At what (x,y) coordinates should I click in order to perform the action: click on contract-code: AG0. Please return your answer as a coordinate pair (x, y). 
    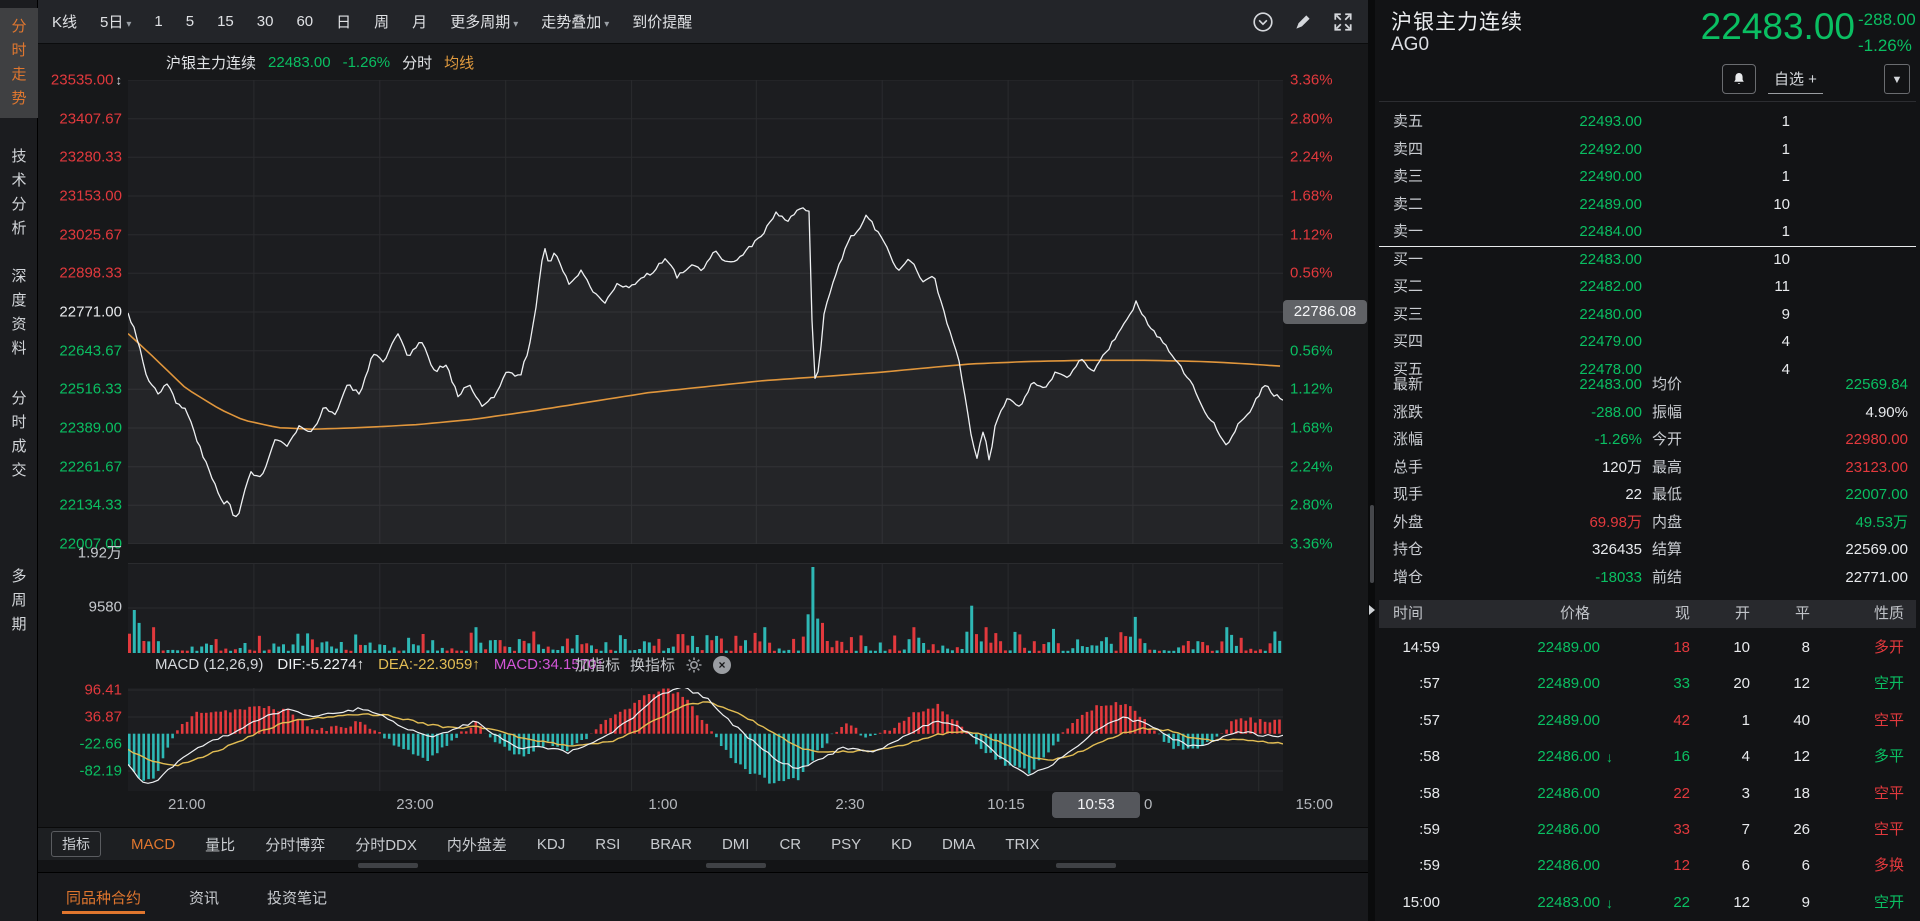
    Looking at the image, I should click on (1410, 44).